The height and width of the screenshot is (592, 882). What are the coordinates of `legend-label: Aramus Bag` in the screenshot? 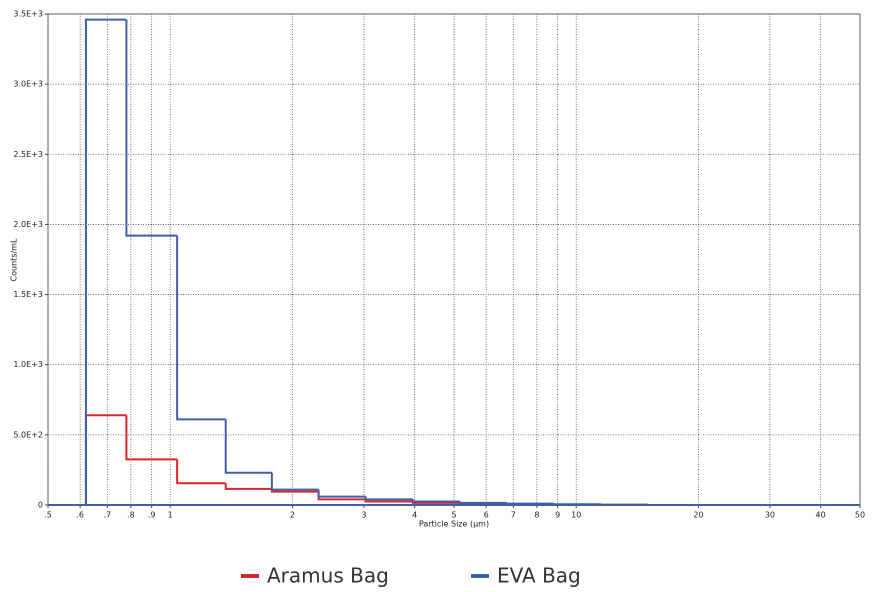 It's located at (328, 576).